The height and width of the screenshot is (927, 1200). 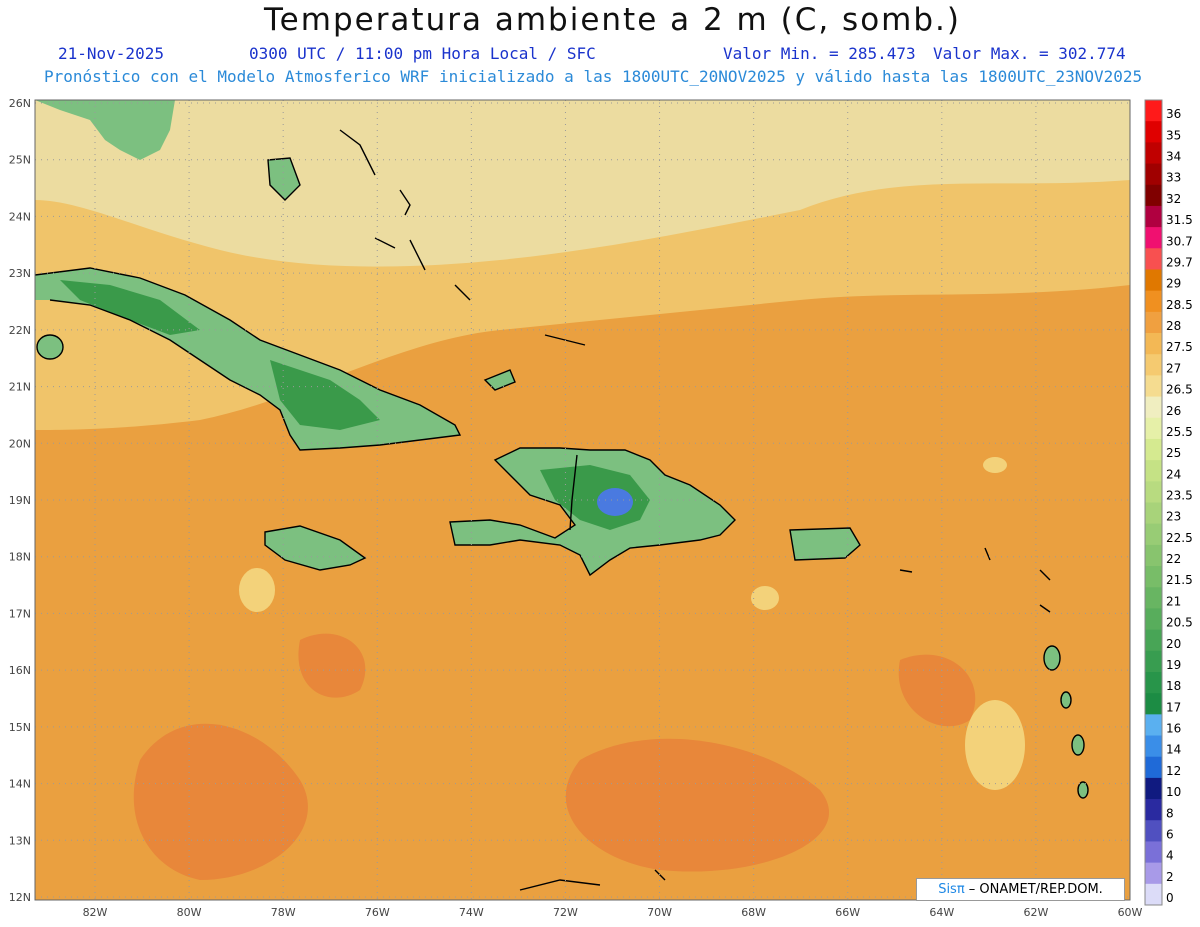 I want to click on colorbar-label: 0, so click(x=1170, y=898).